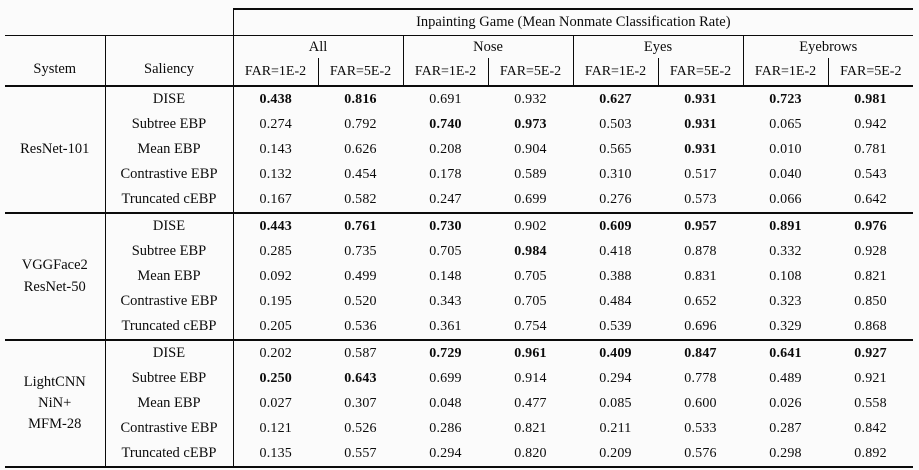  What do you see at coordinates (360, 149) in the screenshot?
I see `value-cell: 0.626` at bounding box center [360, 149].